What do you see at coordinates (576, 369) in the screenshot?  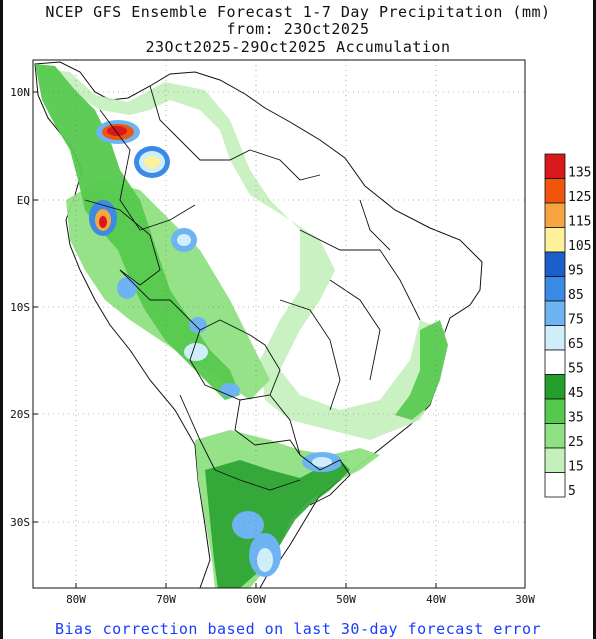 I see `legend-label-55: 55` at bounding box center [576, 369].